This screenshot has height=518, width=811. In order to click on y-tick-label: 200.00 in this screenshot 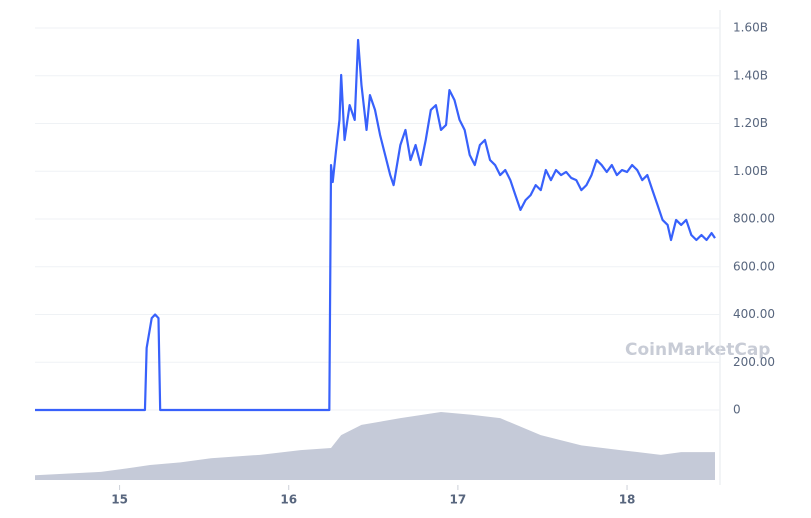, I will do `click(754, 362)`.